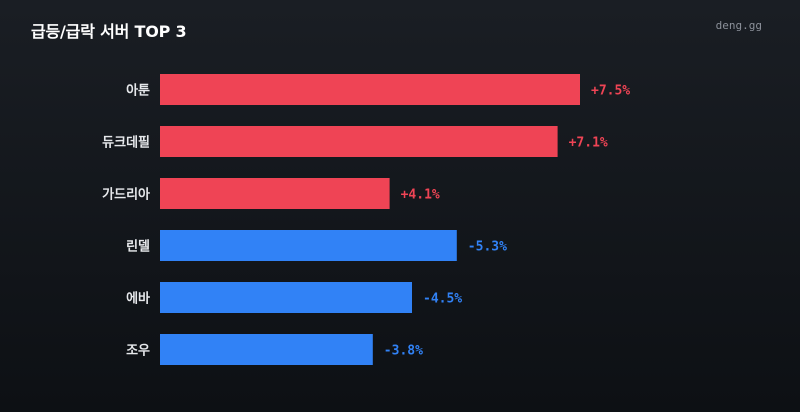 The image size is (800, 412). What do you see at coordinates (138, 351) in the screenshot?
I see `category-label: 조우` at bounding box center [138, 351].